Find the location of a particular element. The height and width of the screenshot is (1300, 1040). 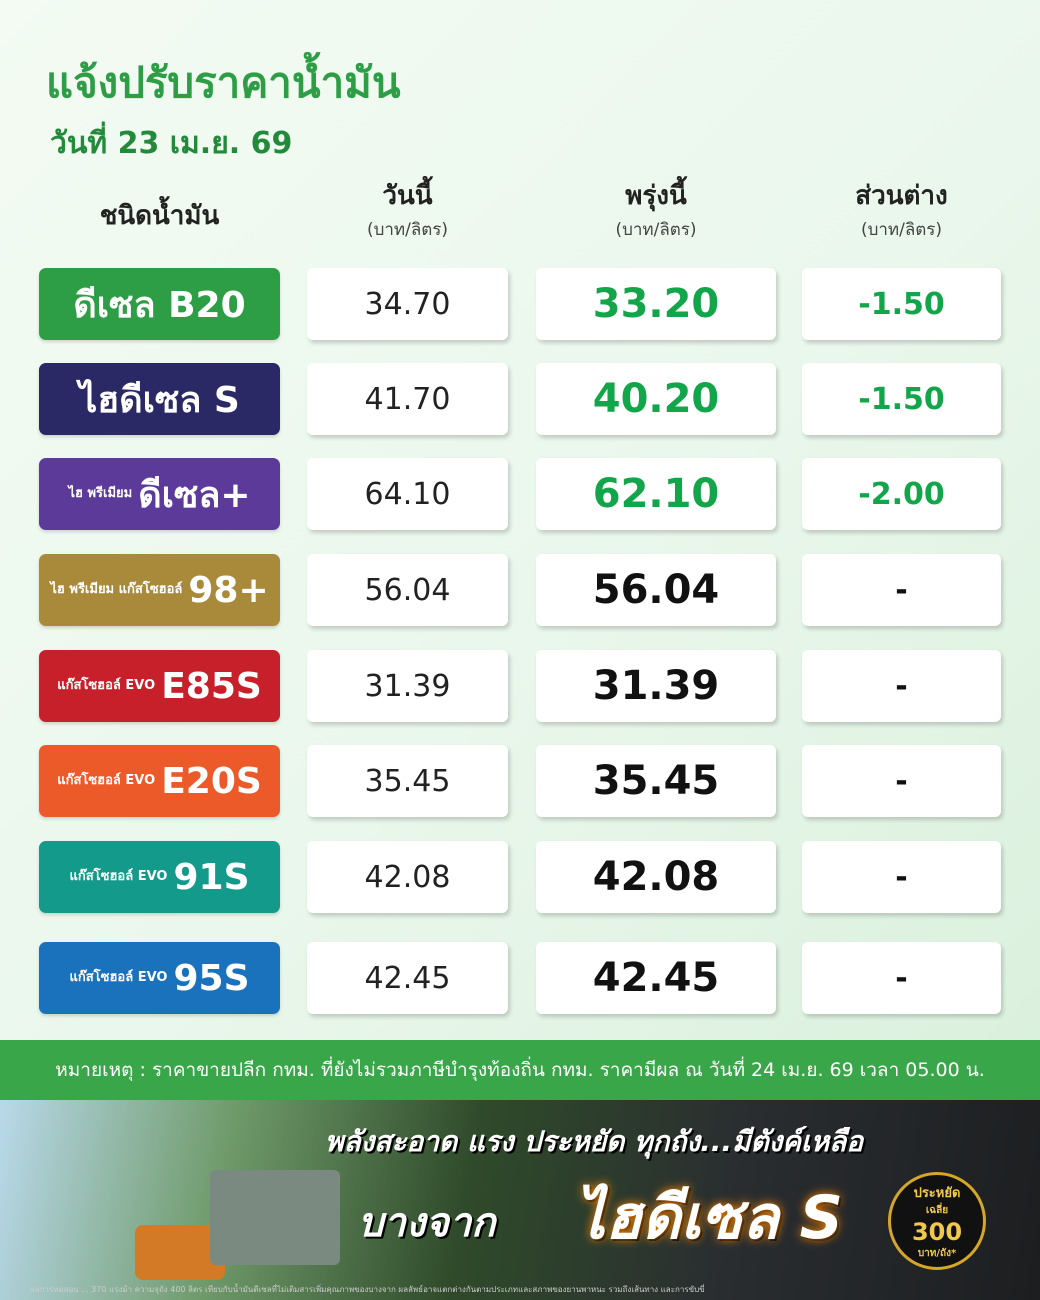

header-tomorrow-label: พรุ่งนี้ is located at coordinates (656, 196).